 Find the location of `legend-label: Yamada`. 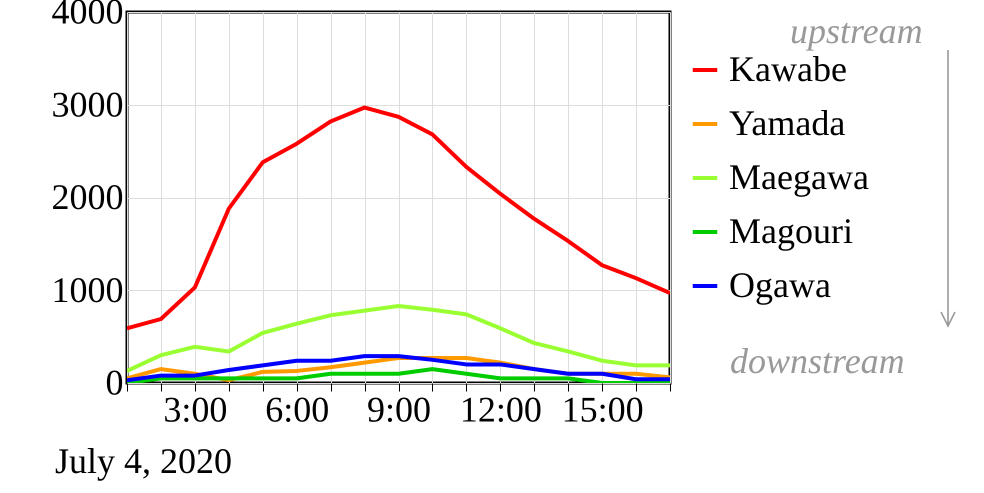

legend-label: Yamada is located at coordinates (787, 123).